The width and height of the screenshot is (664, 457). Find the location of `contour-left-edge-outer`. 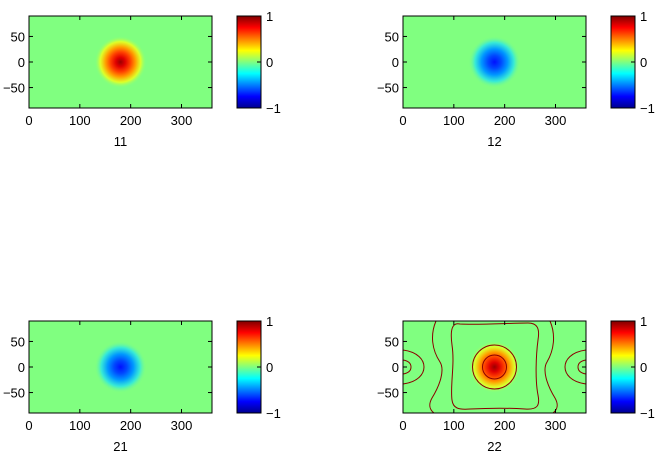

contour-left-edge-outer is located at coordinates (413, 367).